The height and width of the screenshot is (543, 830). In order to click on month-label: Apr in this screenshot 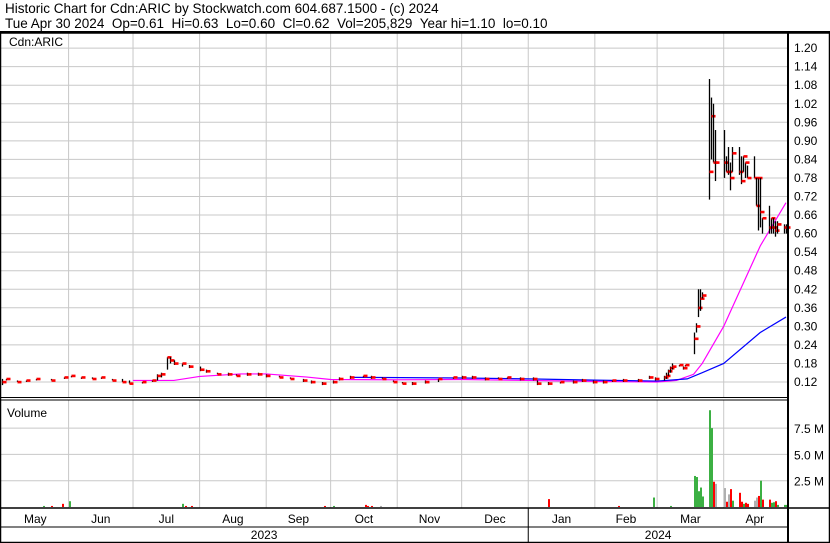, I will do `click(755, 519)`.